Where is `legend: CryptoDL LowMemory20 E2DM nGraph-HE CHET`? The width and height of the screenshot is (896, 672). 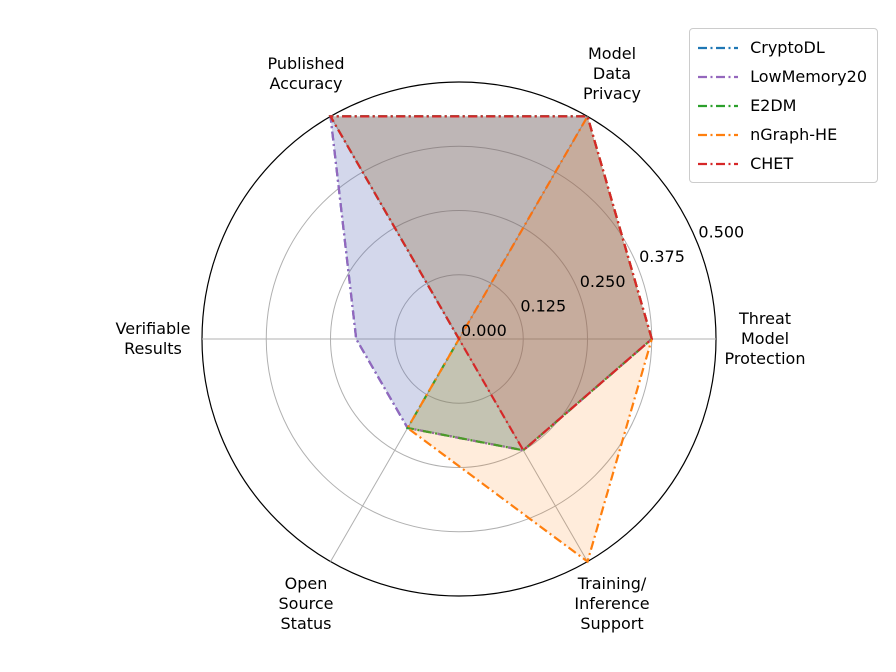 legend: CryptoDL LowMemory20 E2DM nGraph-HE CHET is located at coordinates (783, 105).